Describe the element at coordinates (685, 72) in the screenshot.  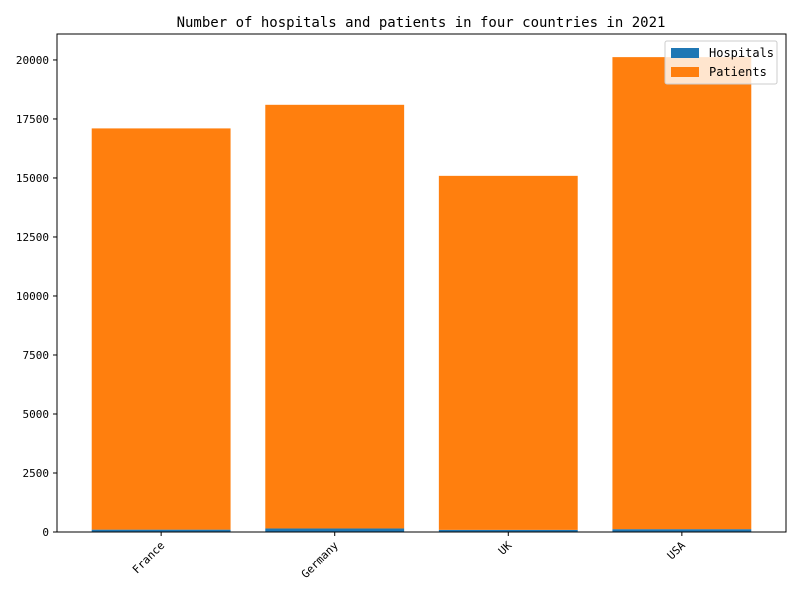
I see `legend-swatch-patients` at that location.